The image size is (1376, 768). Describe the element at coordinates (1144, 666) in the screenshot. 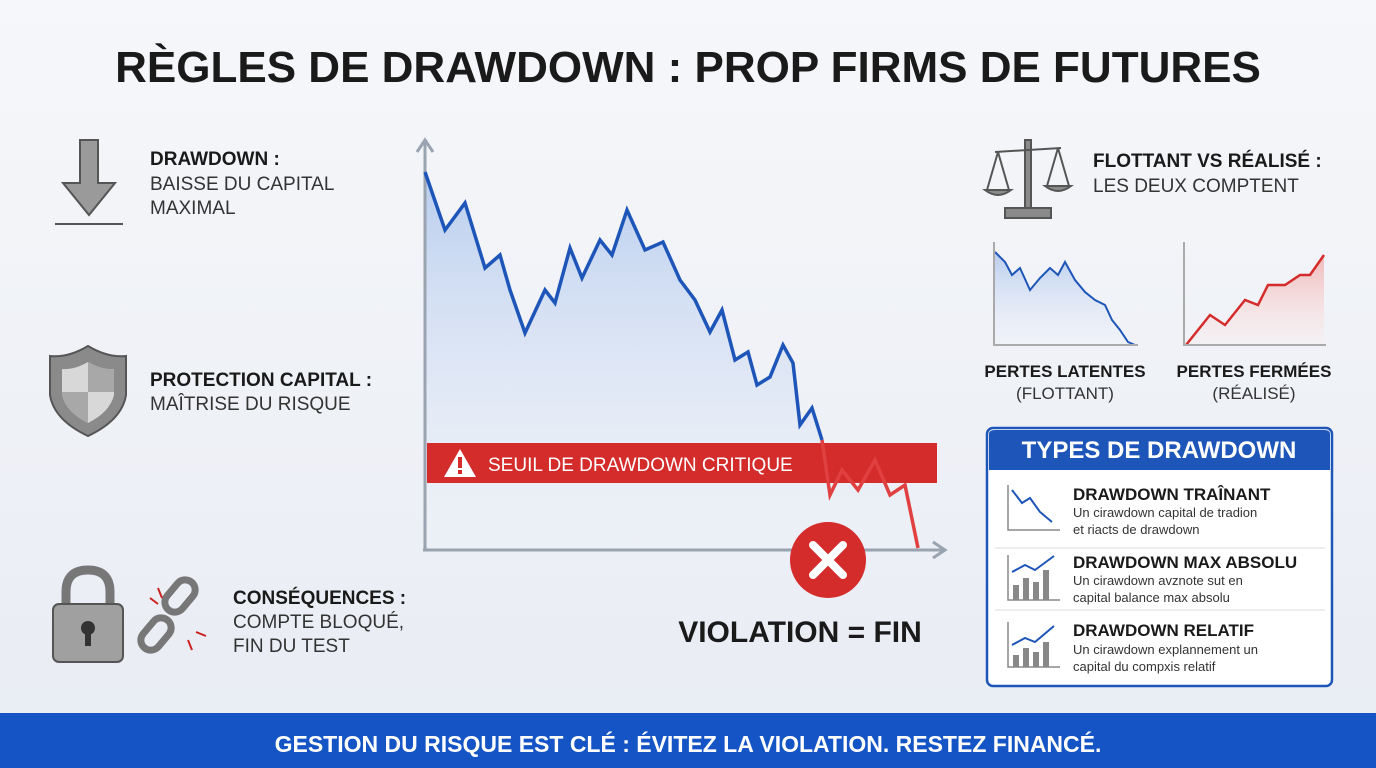

I see `type-text: capital du compxis relatif` at that location.